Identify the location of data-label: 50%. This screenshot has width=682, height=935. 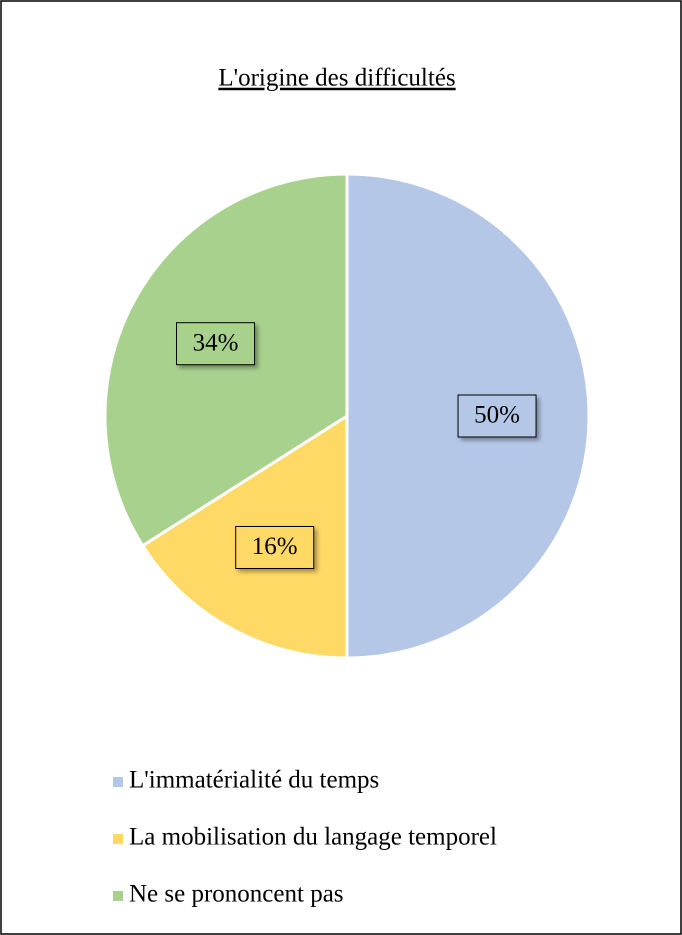
(497, 415).